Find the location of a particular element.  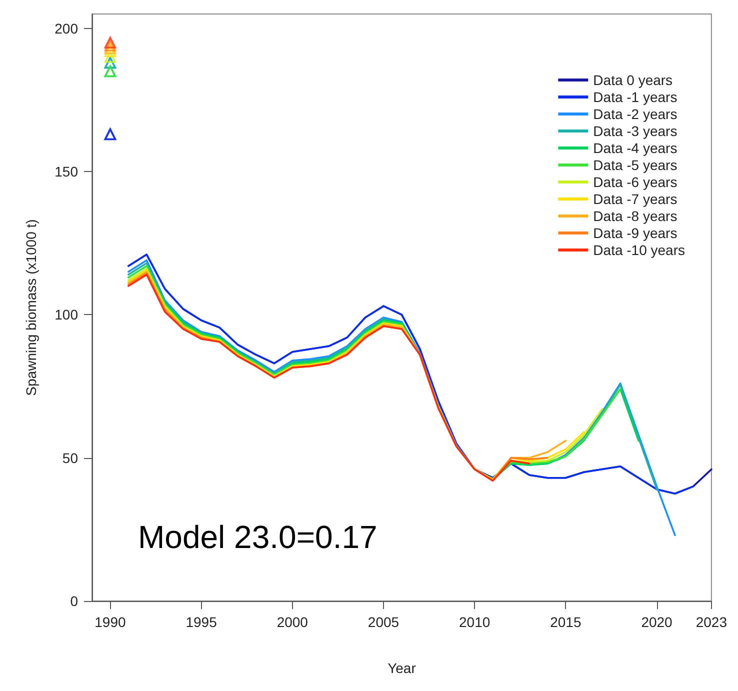

x-tick-label: 1990 is located at coordinates (110, 622).